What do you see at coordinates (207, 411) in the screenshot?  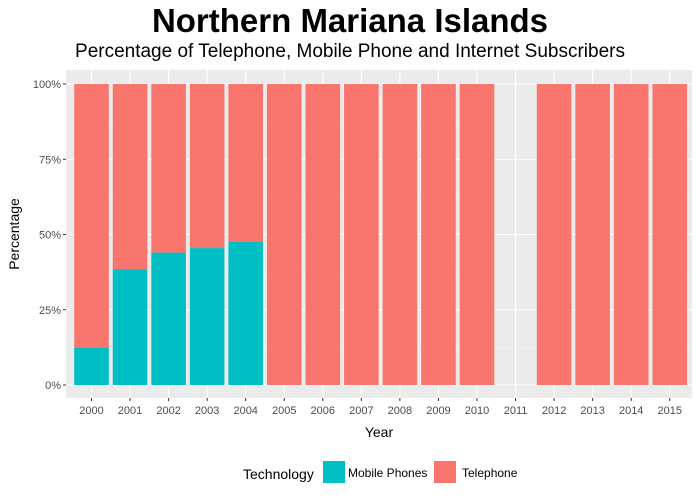 I see `x-tick-label: 2003` at bounding box center [207, 411].